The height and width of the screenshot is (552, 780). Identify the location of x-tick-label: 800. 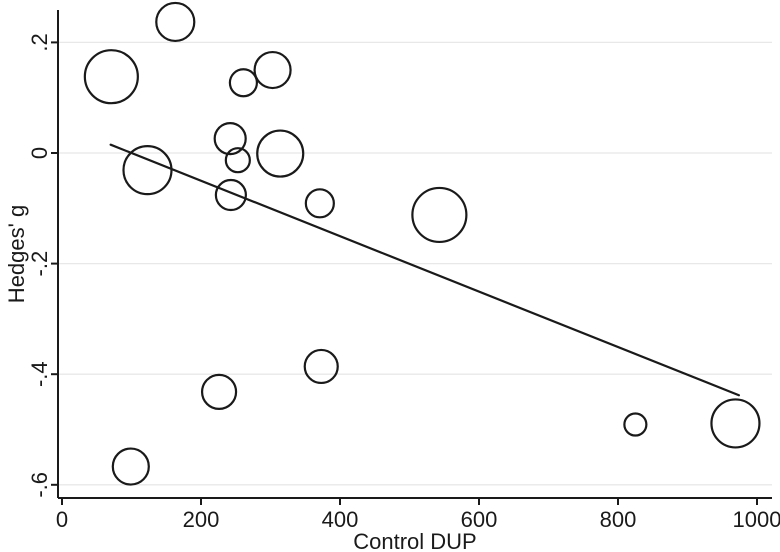
(618, 519).